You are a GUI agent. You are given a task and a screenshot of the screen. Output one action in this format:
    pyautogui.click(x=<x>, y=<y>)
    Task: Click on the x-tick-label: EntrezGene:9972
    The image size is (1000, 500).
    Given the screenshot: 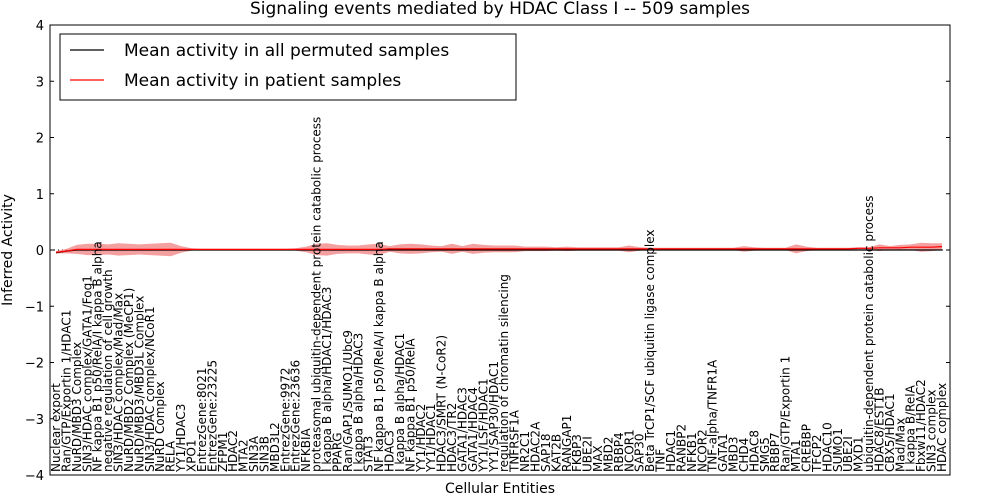 What is the action you would take?
    pyautogui.click(x=285, y=420)
    